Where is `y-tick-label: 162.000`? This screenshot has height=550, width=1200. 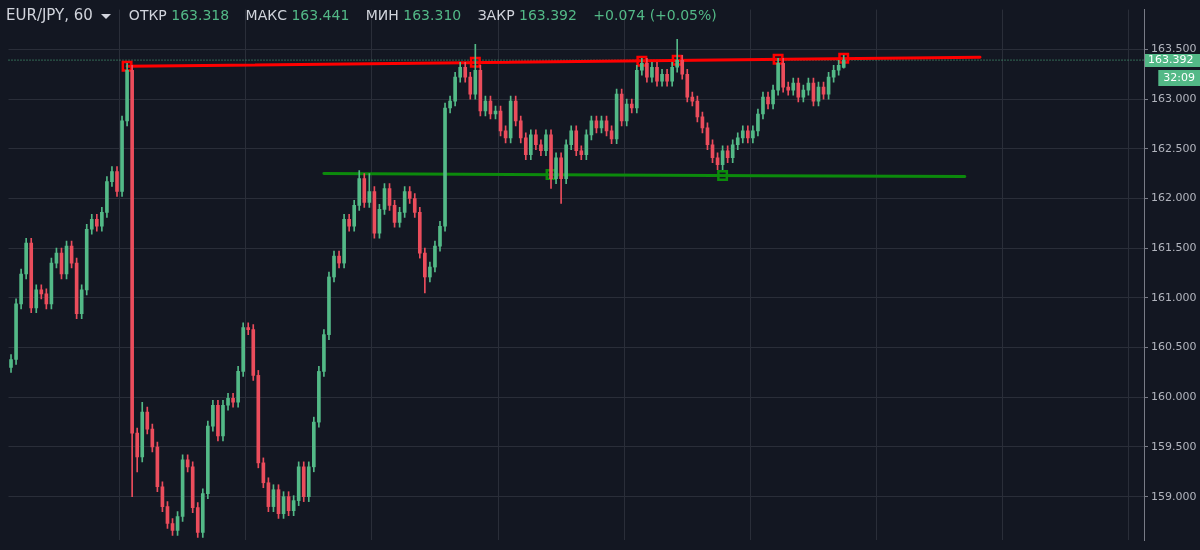
y-tick-label: 162.000 is located at coordinates (1174, 198).